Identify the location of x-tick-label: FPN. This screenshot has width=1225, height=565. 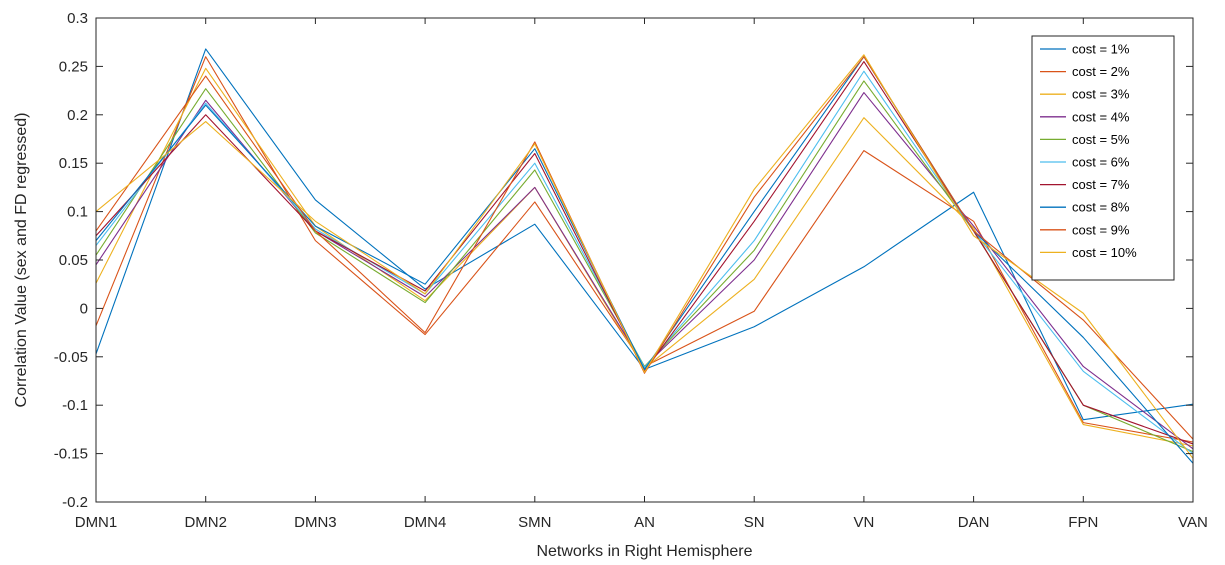
(1083, 522).